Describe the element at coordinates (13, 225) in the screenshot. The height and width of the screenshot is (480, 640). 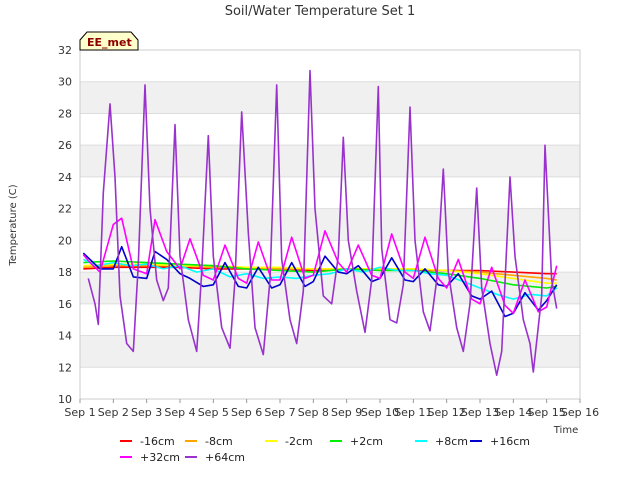
I see `y-axis-title: Temperature (C)` at that location.